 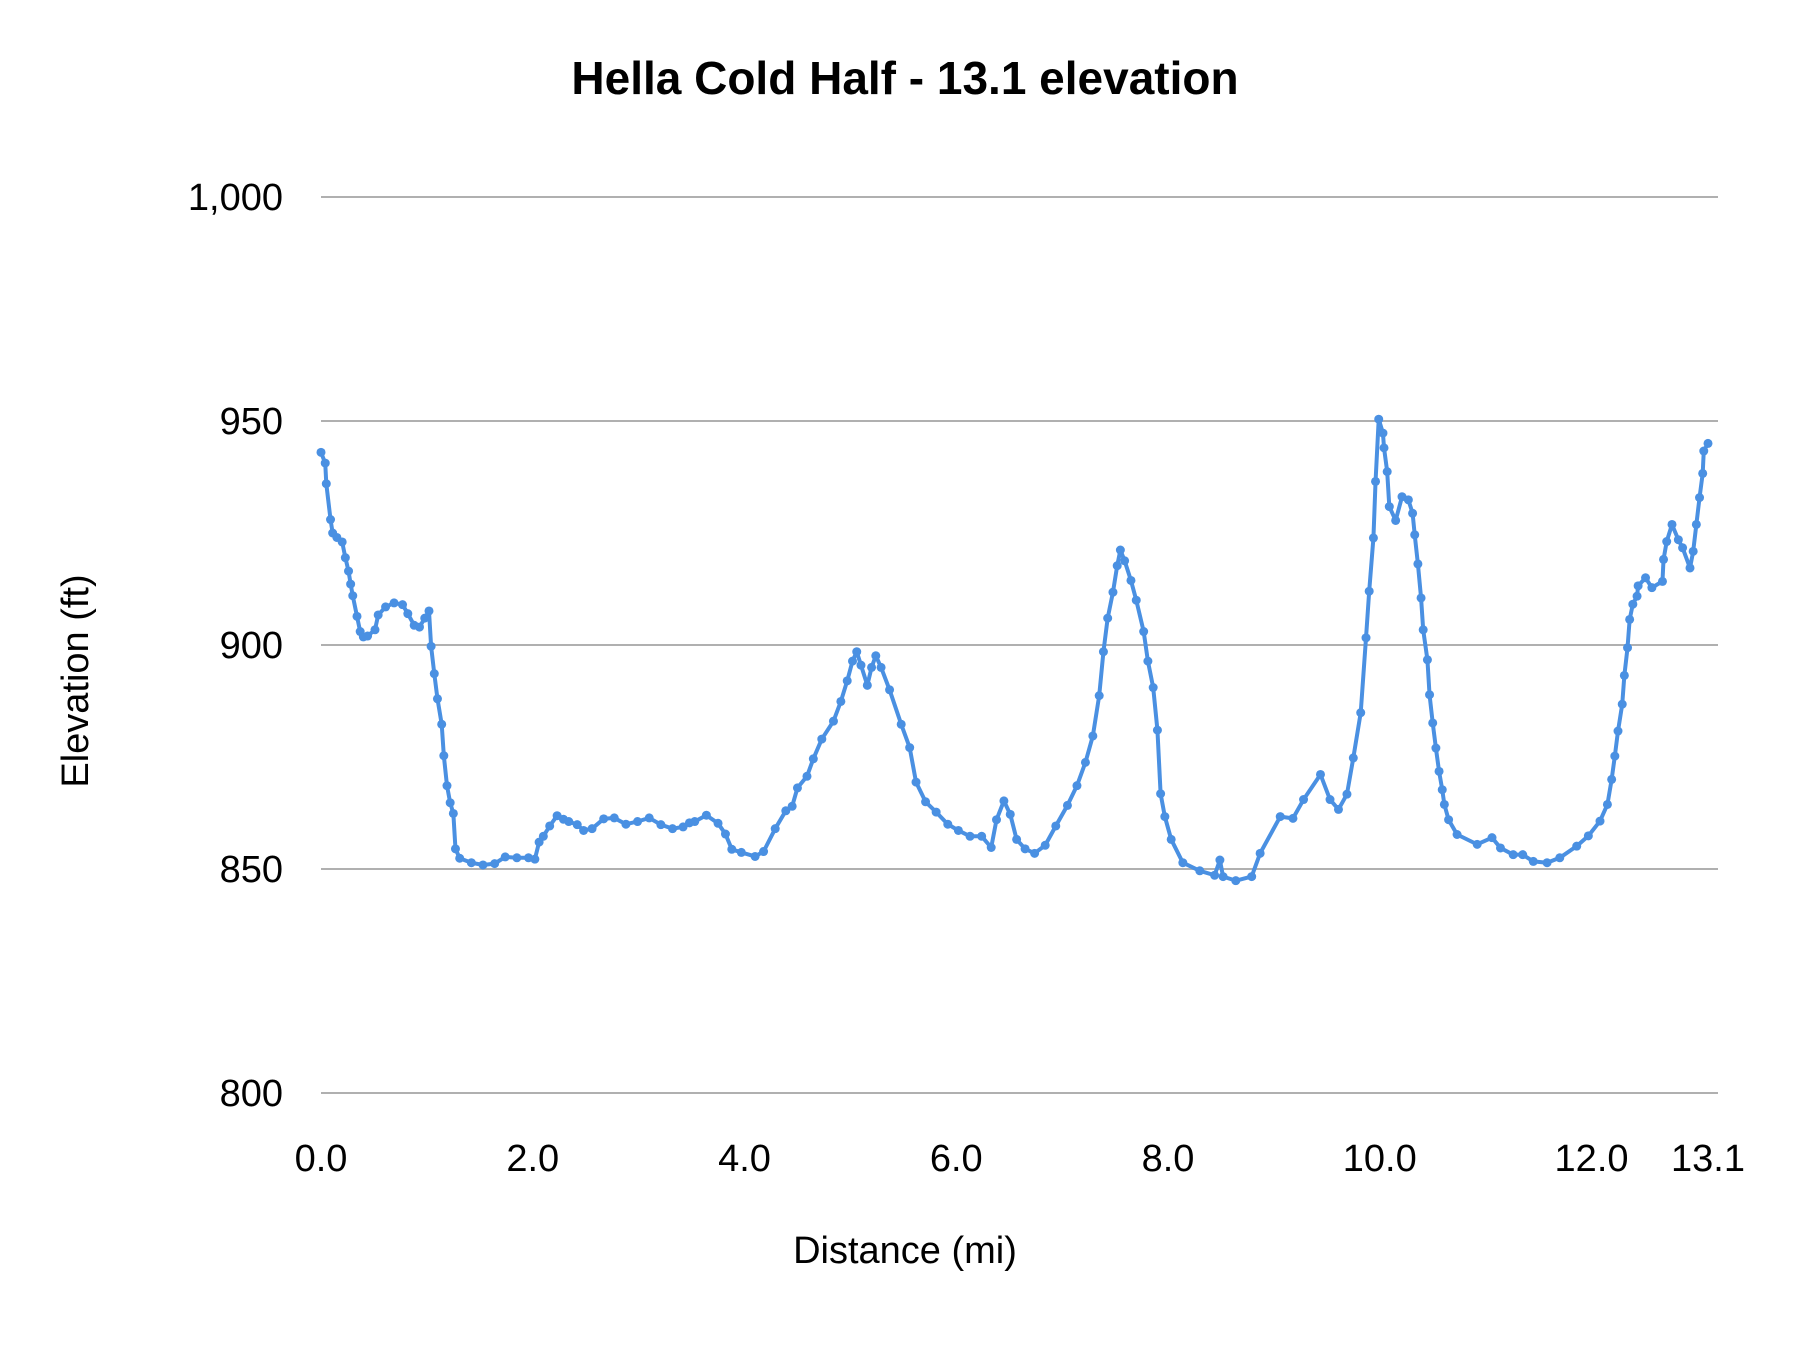 I want to click on x-tick-label: 4.0, so click(x=744, y=1159).